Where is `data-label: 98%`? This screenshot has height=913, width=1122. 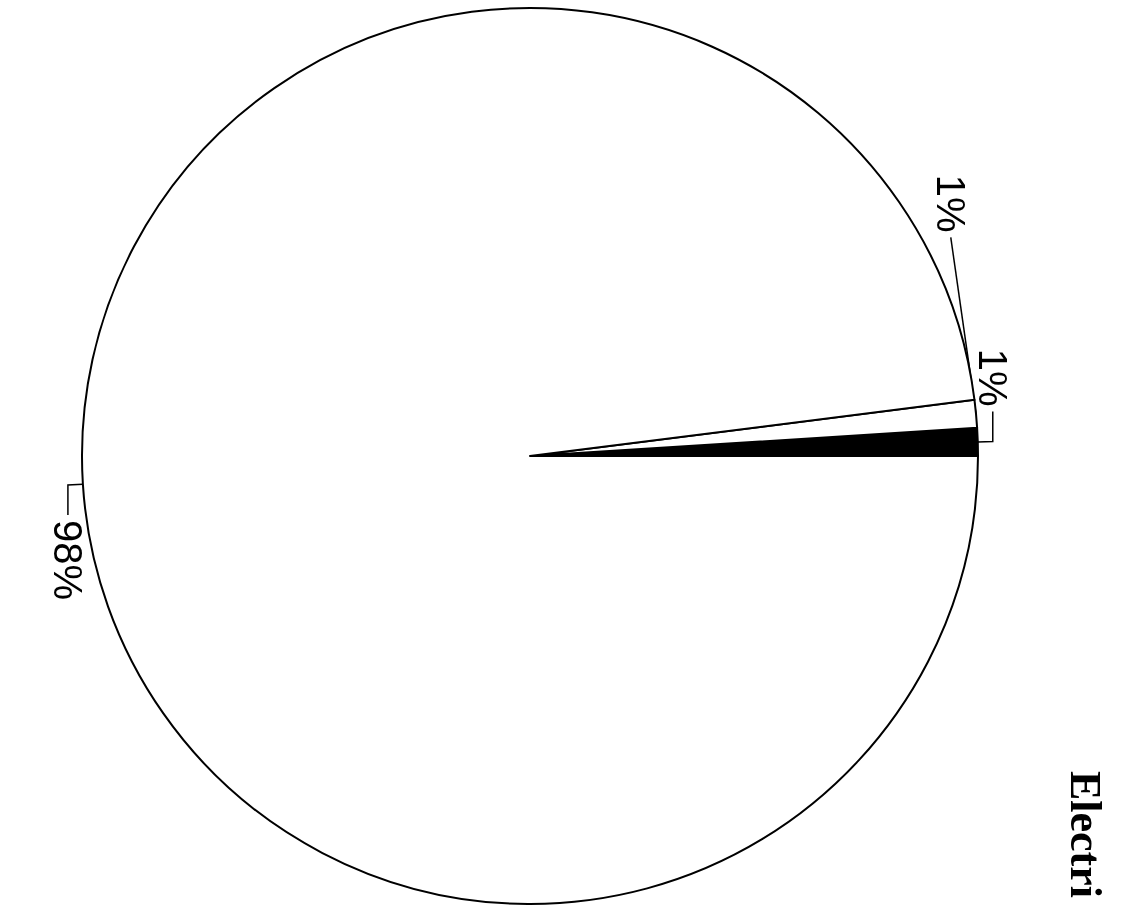 data-label: 98% is located at coordinates (67, 560).